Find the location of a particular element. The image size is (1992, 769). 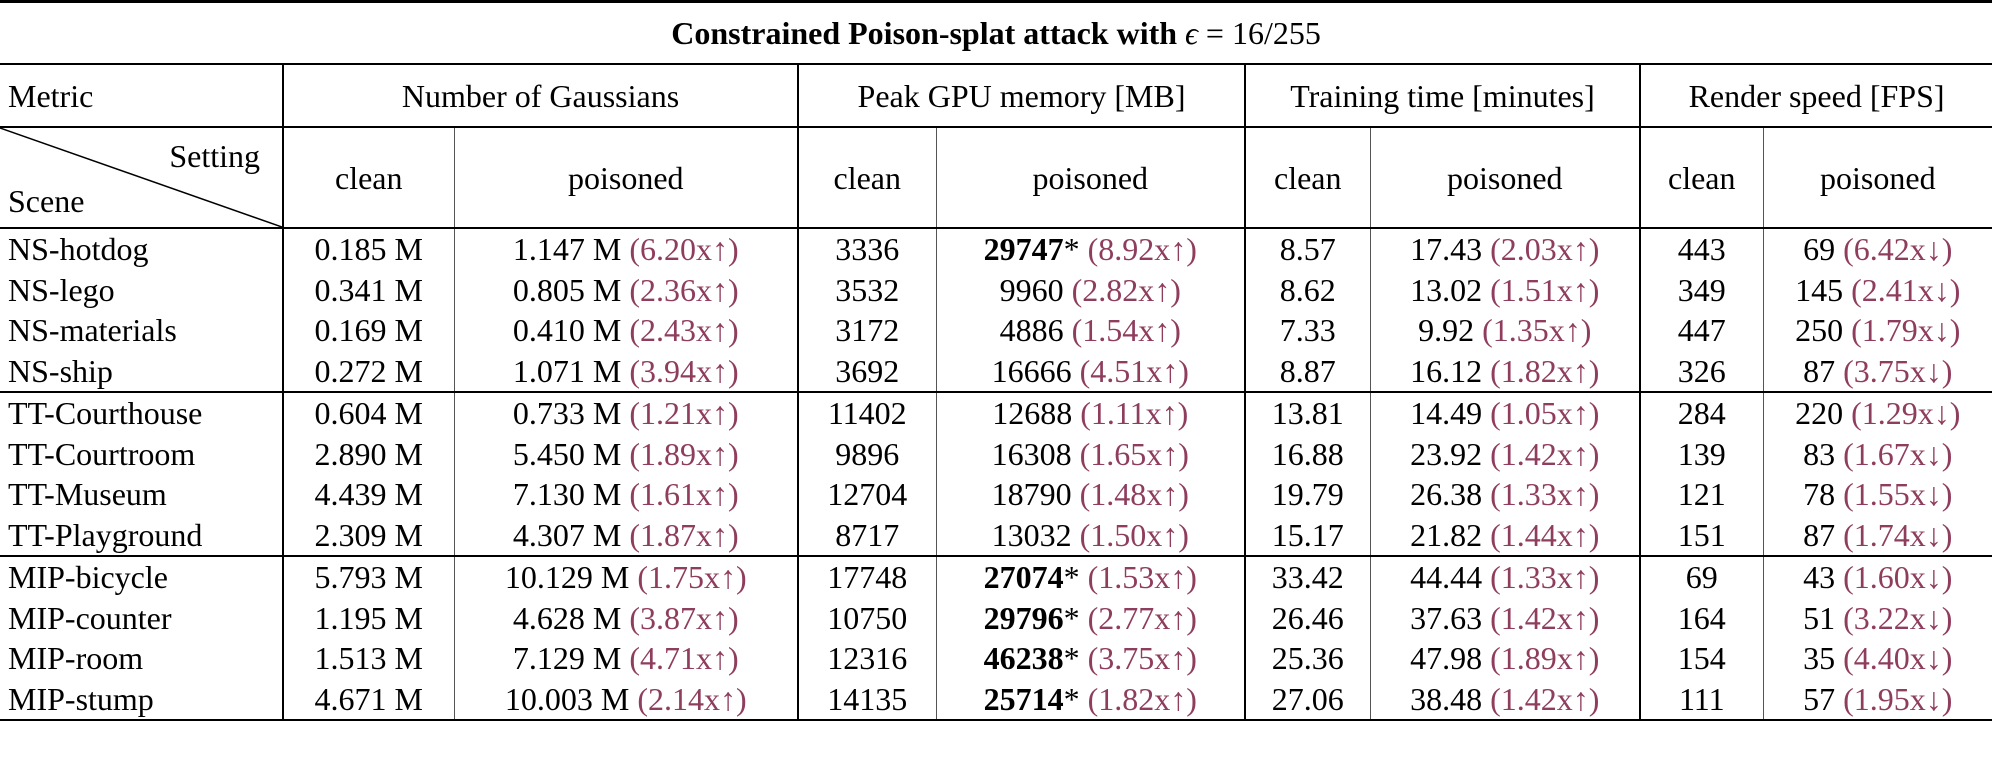

gaussians-clean: 0.169 M is located at coordinates (369, 330).